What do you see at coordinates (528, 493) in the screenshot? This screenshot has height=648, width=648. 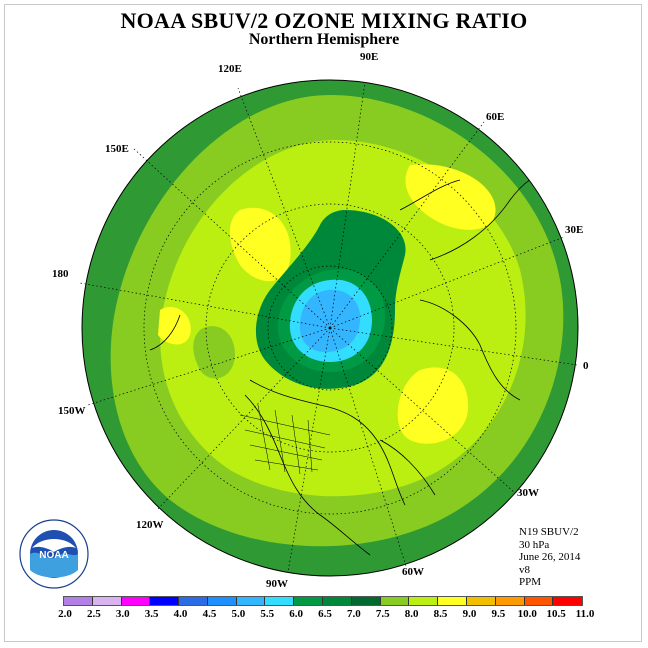 I see `lon-label-30w: 30W` at bounding box center [528, 493].